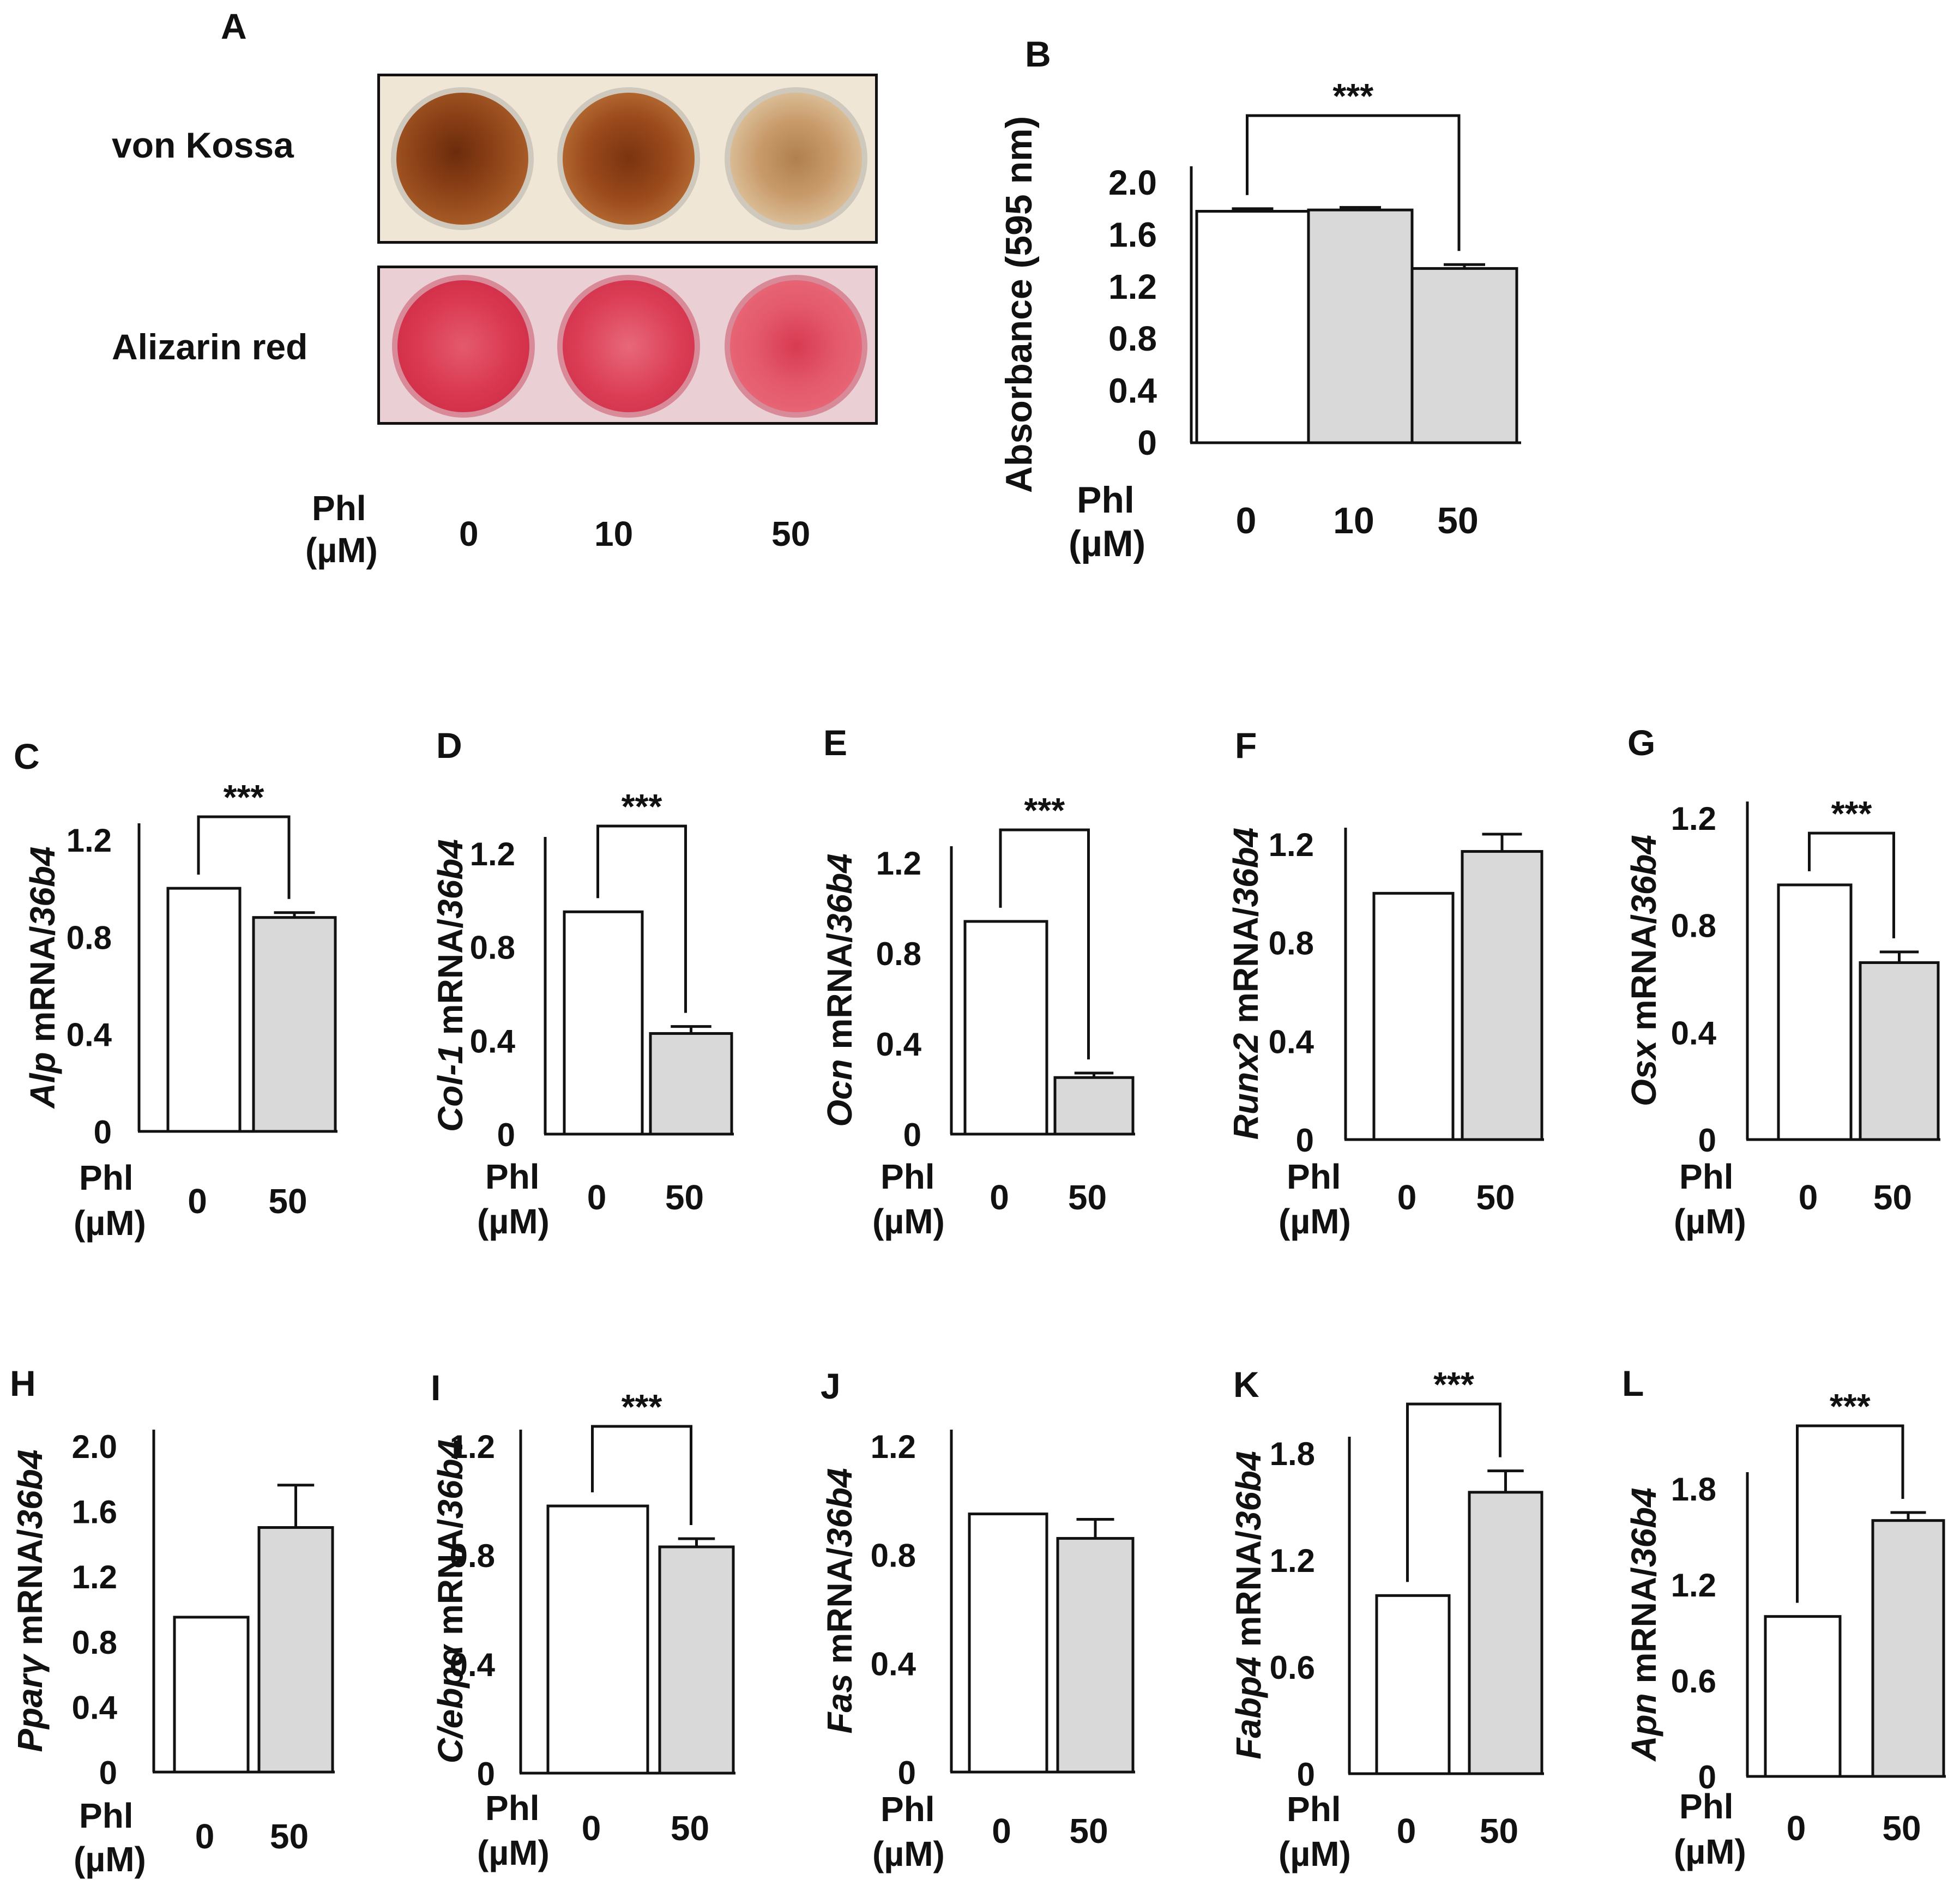 This screenshot has width=1960, height=1892. Describe the element at coordinates (1644, 1727) in the screenshot. I see `chart-l-ylabel-part: Apn` at that location.